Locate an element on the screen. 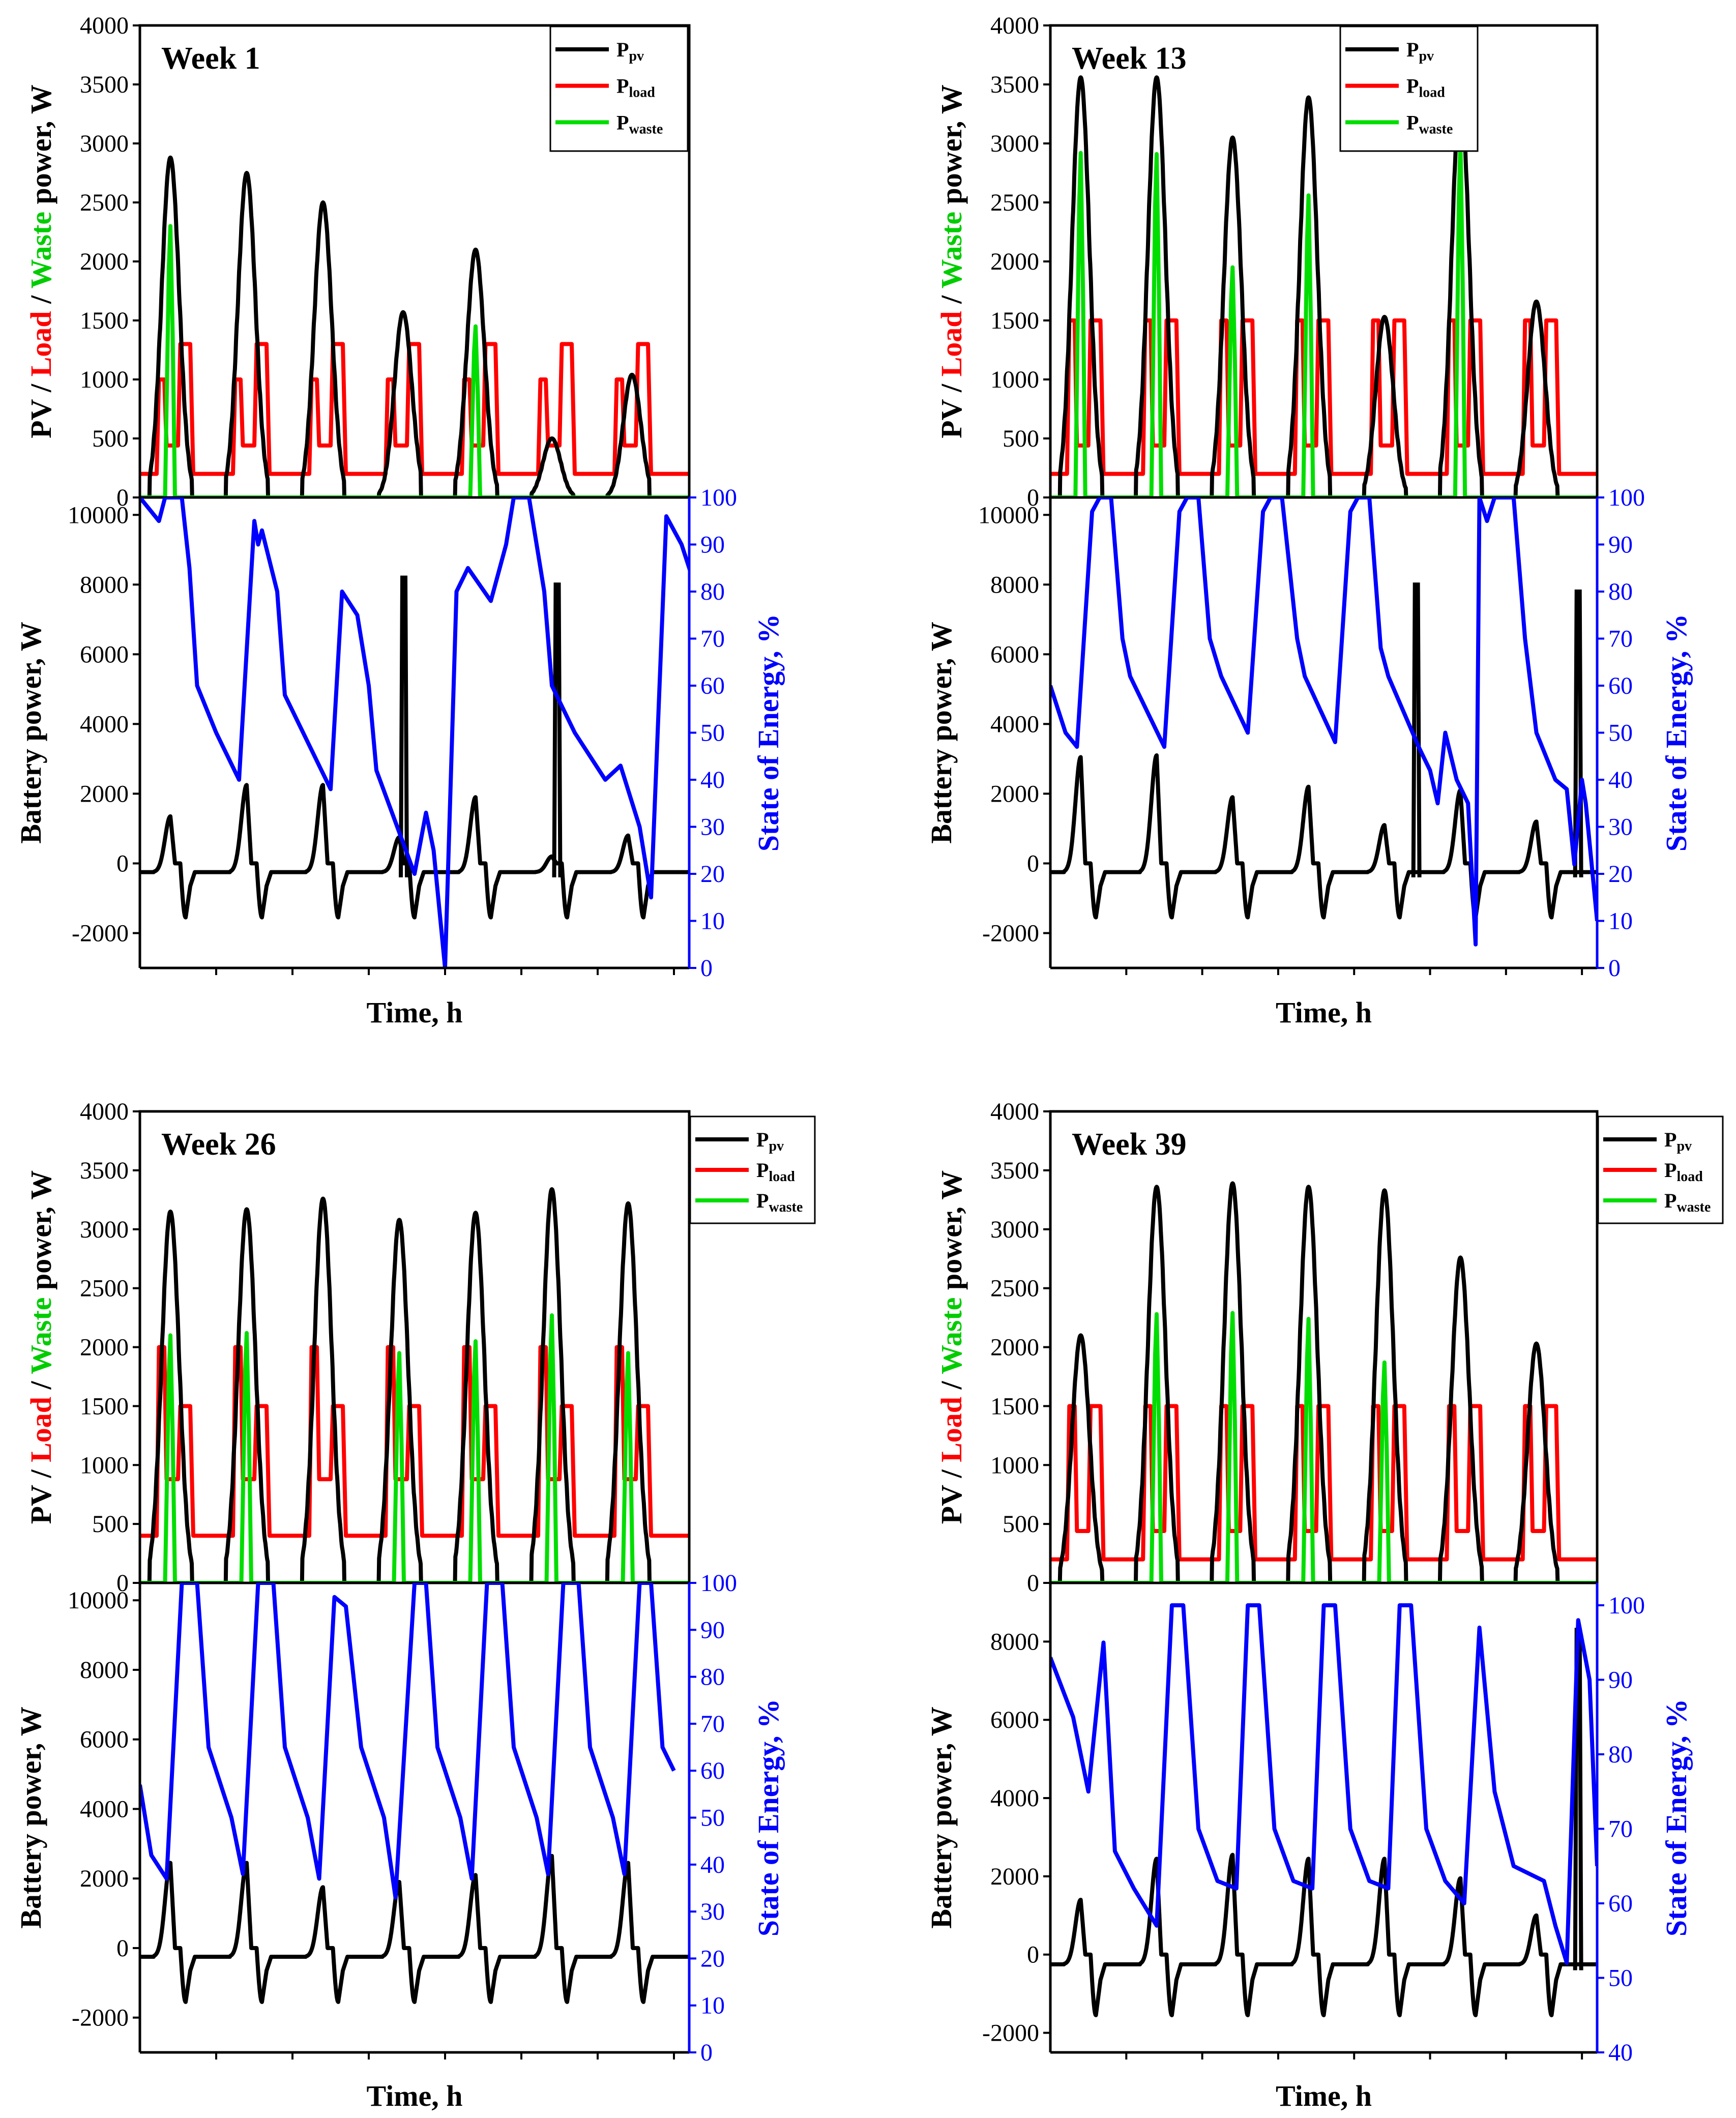  week-title: Week 13 is located at coordinates (1129, 59).